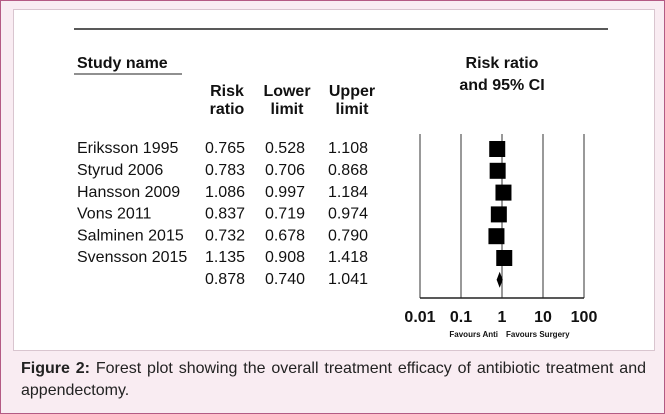  Describe the element at coordinates (502, 317) in the screenshot. I see `x-tick-label: 1` at that location.